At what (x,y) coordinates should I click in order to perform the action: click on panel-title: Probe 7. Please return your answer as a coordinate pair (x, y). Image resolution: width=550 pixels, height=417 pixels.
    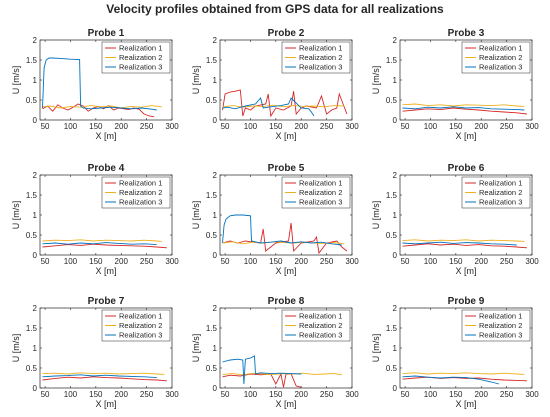
    Looking at the image, I should click on (106, 301).